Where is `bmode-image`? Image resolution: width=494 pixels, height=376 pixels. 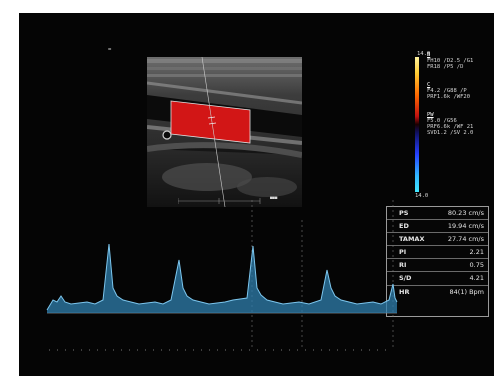
bmode-image is located at coordinates (224, 132).